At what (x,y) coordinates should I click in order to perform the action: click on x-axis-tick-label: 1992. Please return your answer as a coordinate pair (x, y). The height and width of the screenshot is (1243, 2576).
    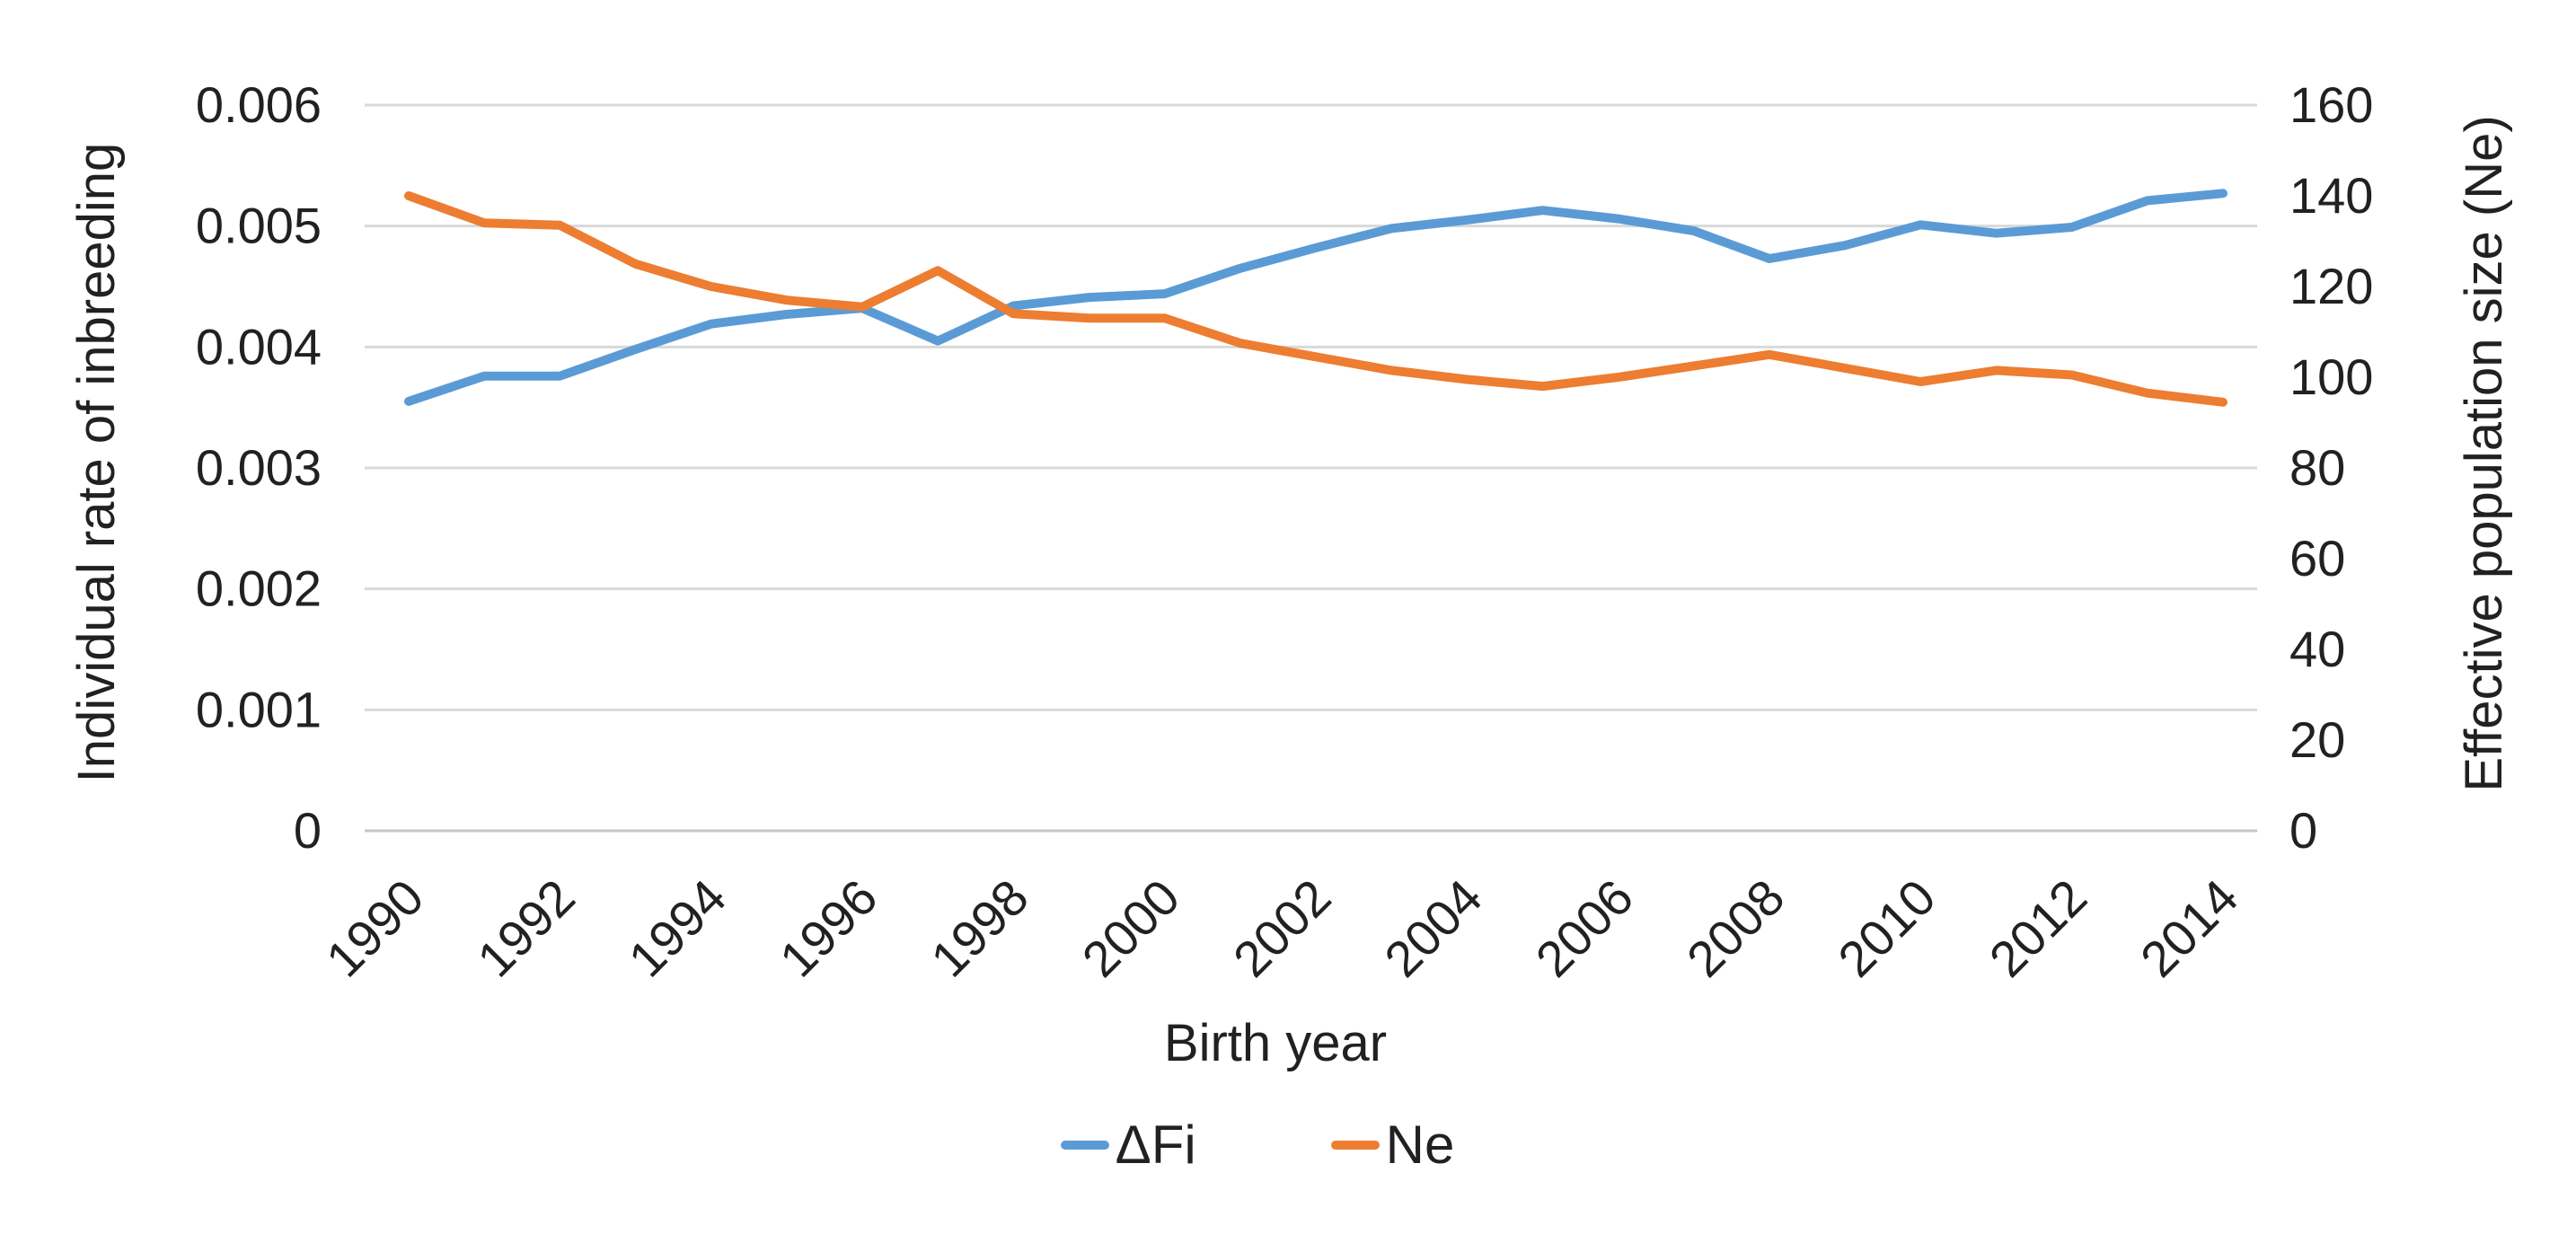
    Looking at the image, I should click on (526, 928).